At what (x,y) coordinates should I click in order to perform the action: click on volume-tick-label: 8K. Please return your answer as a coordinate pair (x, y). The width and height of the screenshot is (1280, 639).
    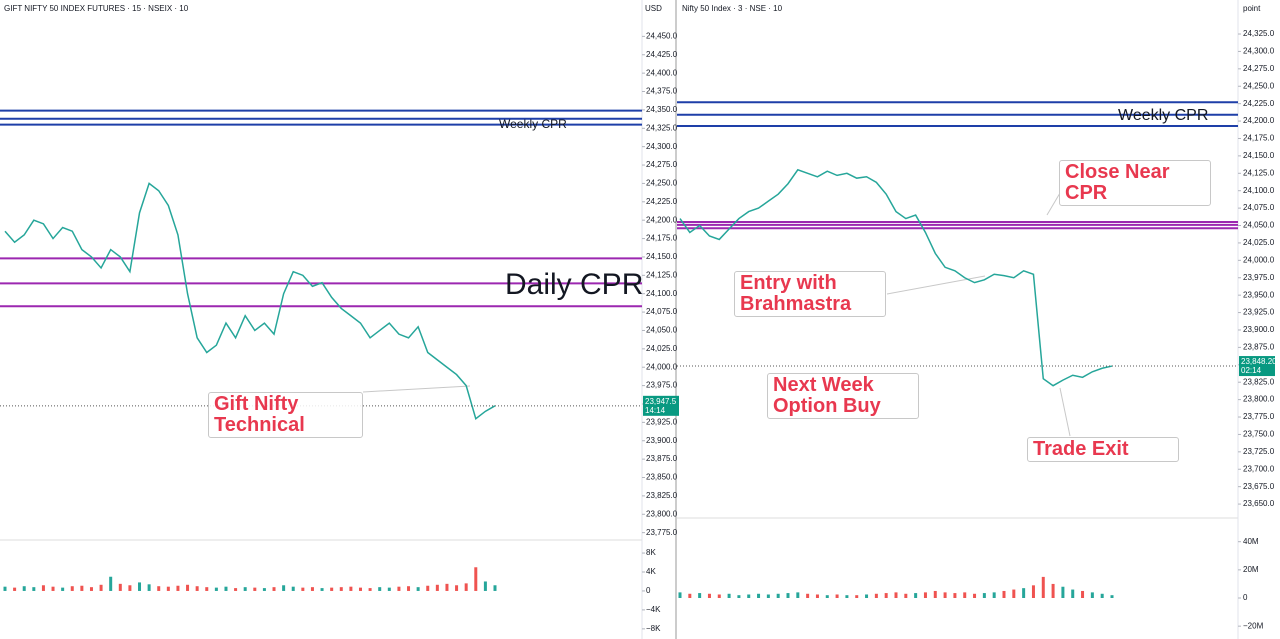
    Looking at the image, I should click on (651, 552).